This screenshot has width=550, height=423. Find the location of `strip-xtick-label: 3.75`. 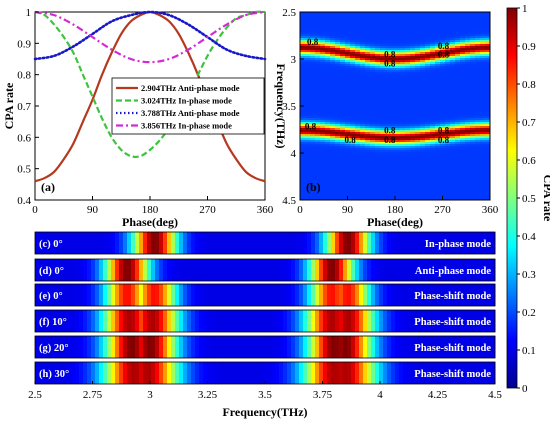

strip-xtick-label: 3.75 is located at coordinates (323, 395).